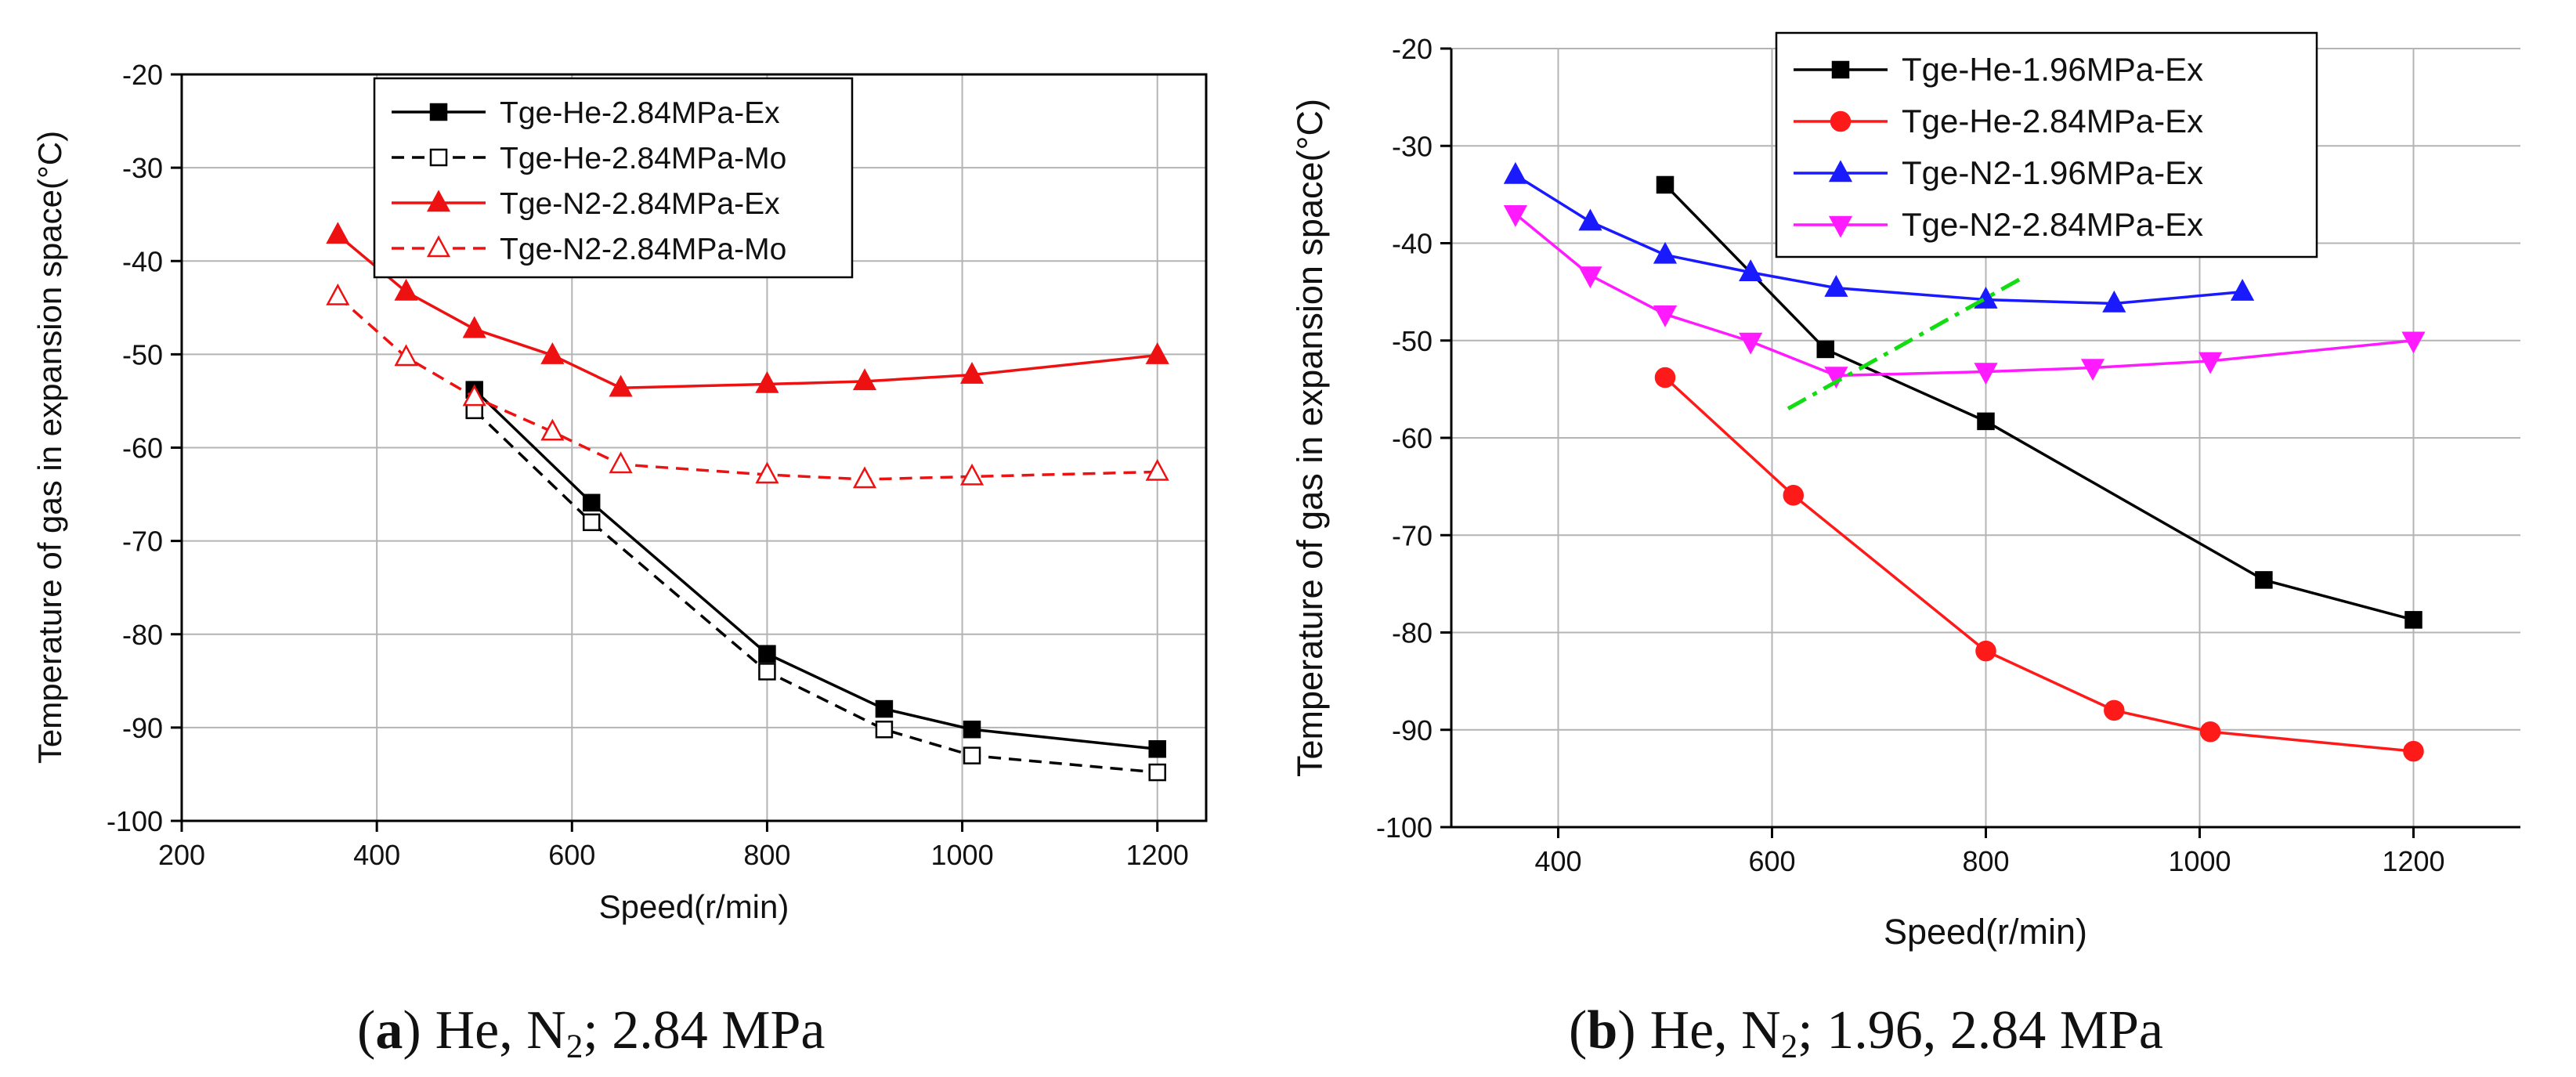  I want to click on legend-item: Tge-N2-2.84MPa-Mo, so click(589, 249).